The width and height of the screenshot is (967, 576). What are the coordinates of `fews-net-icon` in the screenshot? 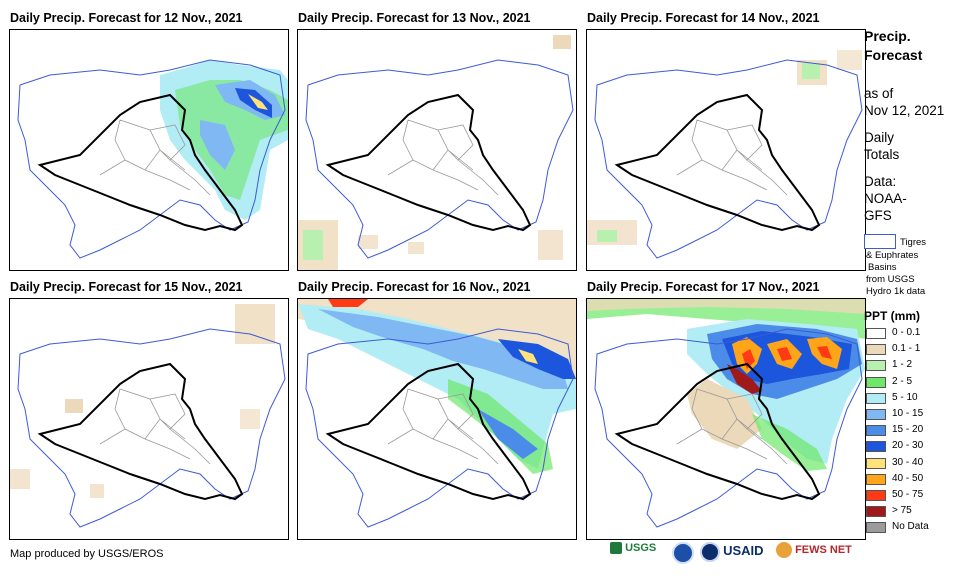 It's located at (784, 550).